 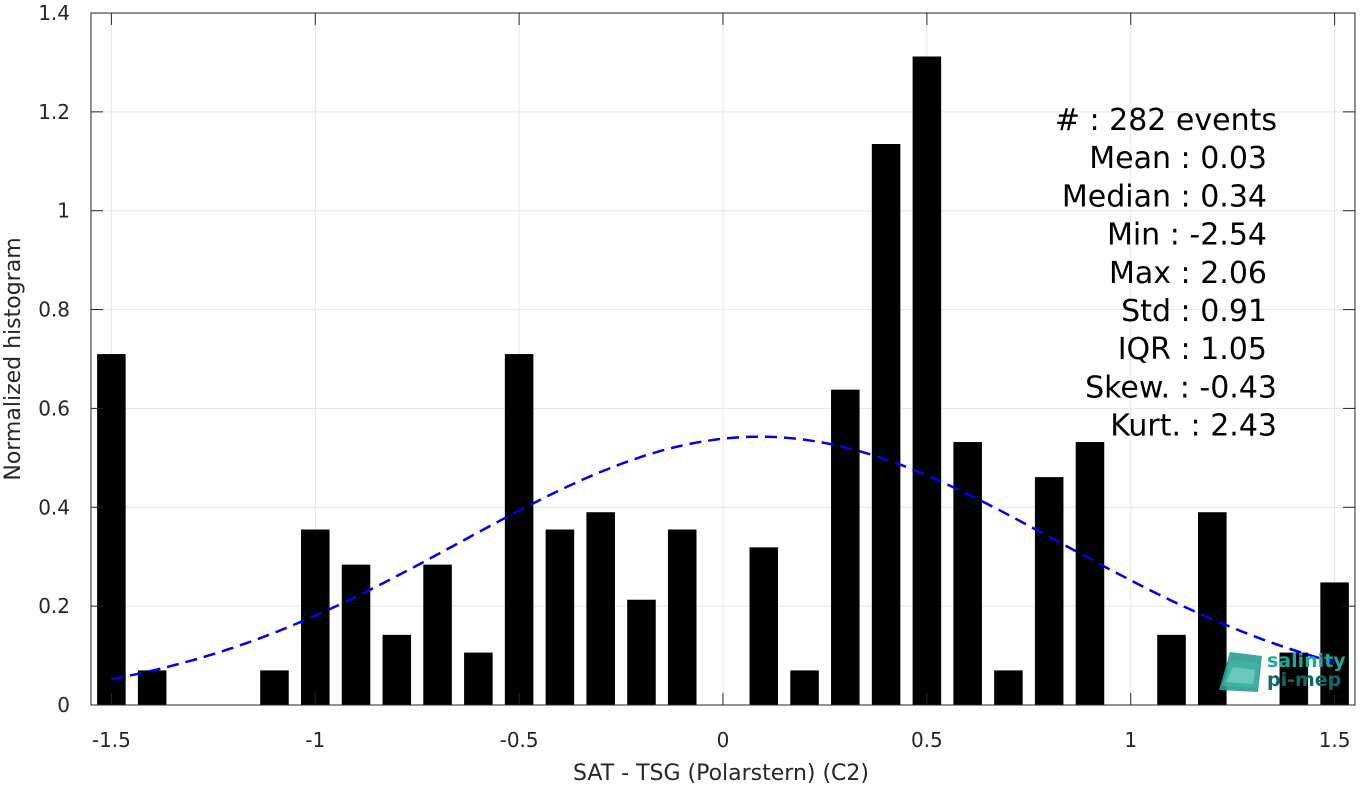 What do you see at coordinates (54, 13) in the screenshot?
I see `y-tick-label: 1.4` at bounding box center [54, 13].